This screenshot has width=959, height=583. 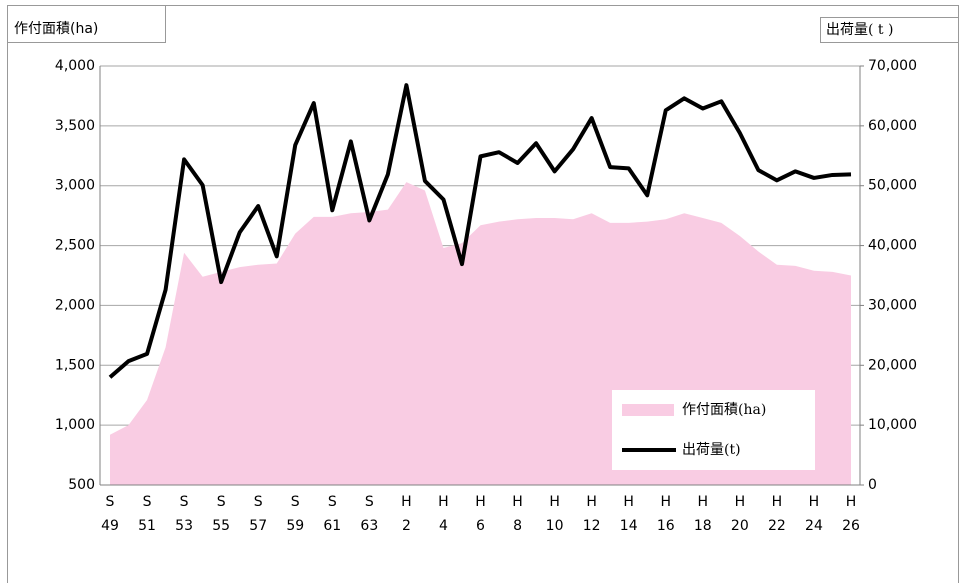 I want to click on y2-tick-label: 40,000, so click(x=892, y=246).